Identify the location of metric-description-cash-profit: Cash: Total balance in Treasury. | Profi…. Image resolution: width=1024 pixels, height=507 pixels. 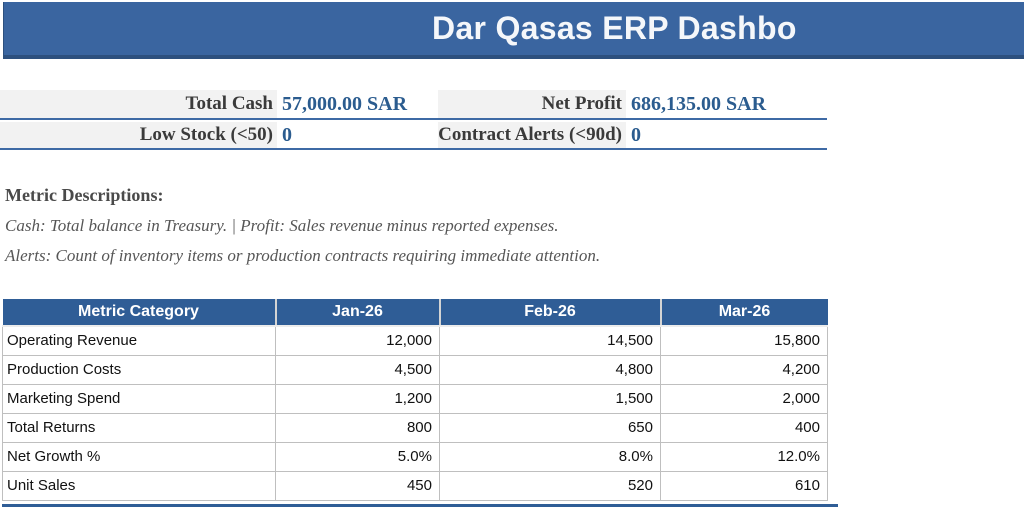
(282, 225).